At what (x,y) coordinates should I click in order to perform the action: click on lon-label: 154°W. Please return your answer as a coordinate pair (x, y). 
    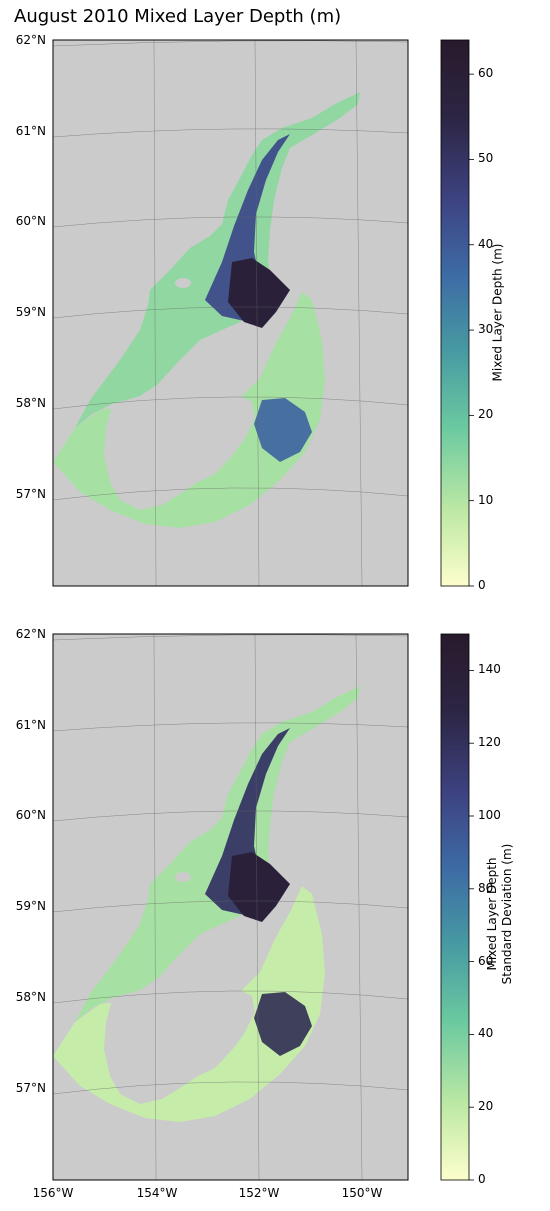
    Looking at the image, I should click on (157, 1193).